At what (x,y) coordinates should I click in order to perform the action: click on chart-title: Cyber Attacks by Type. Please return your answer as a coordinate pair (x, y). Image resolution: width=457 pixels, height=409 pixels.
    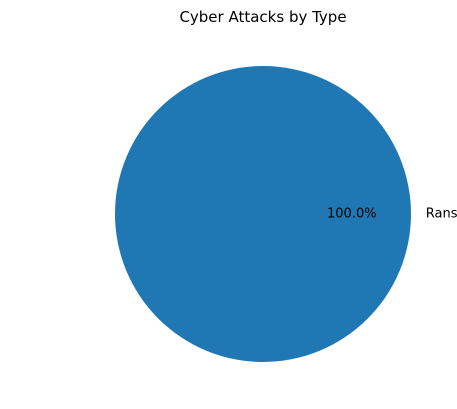
    Looking at the image, I should click on (262, 17).